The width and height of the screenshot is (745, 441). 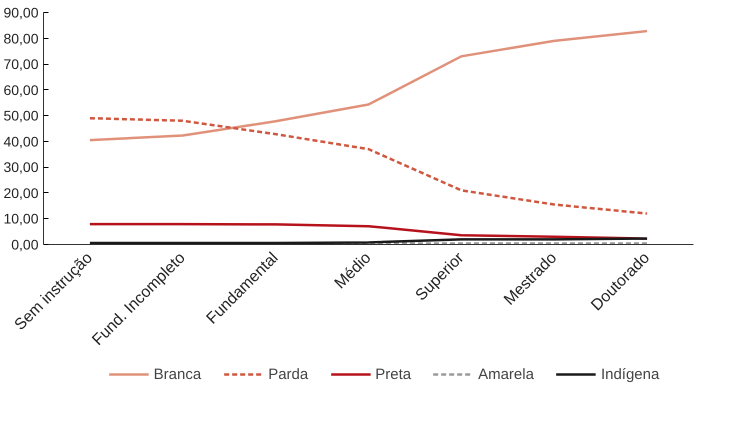 What do you see at coordinates (21, 141) in the screenshot?
I see `y-tick-label: 40,00` at bounding box center [21, 141].